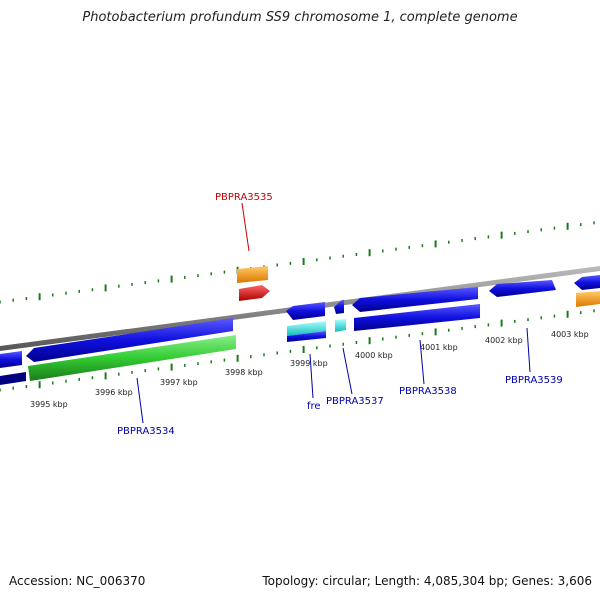 The width and height of the screenshot is (600, 600). I want to click on scale-label: 3999 kbp, so click(309, 363).